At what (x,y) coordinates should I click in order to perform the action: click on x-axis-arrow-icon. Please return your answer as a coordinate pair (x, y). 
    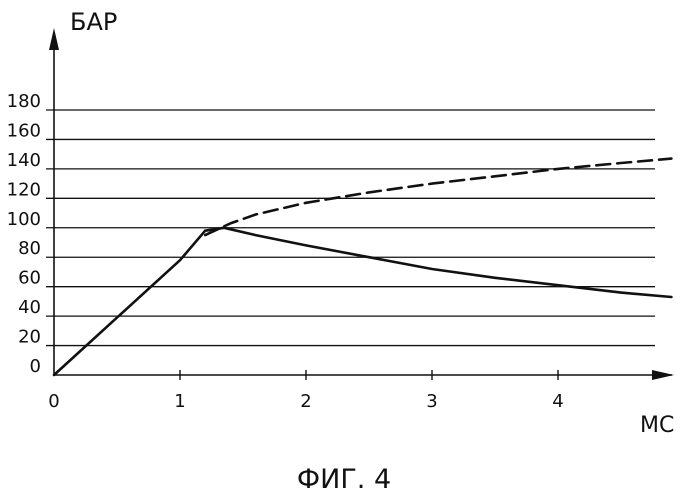
    Looking at the image, I should click on (663, 375).